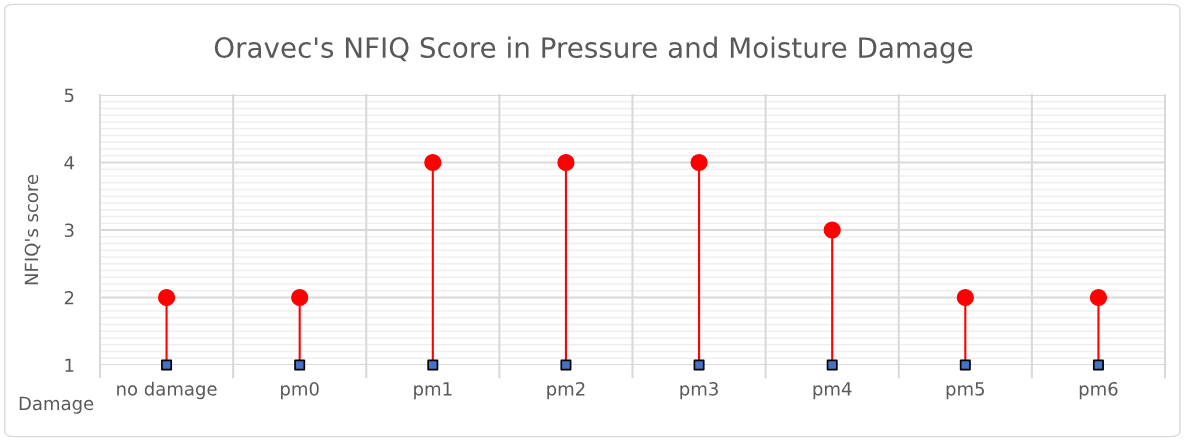 The image size is (1187, 441). I want to click on x-tick-label: pm5, so click(965, 391).